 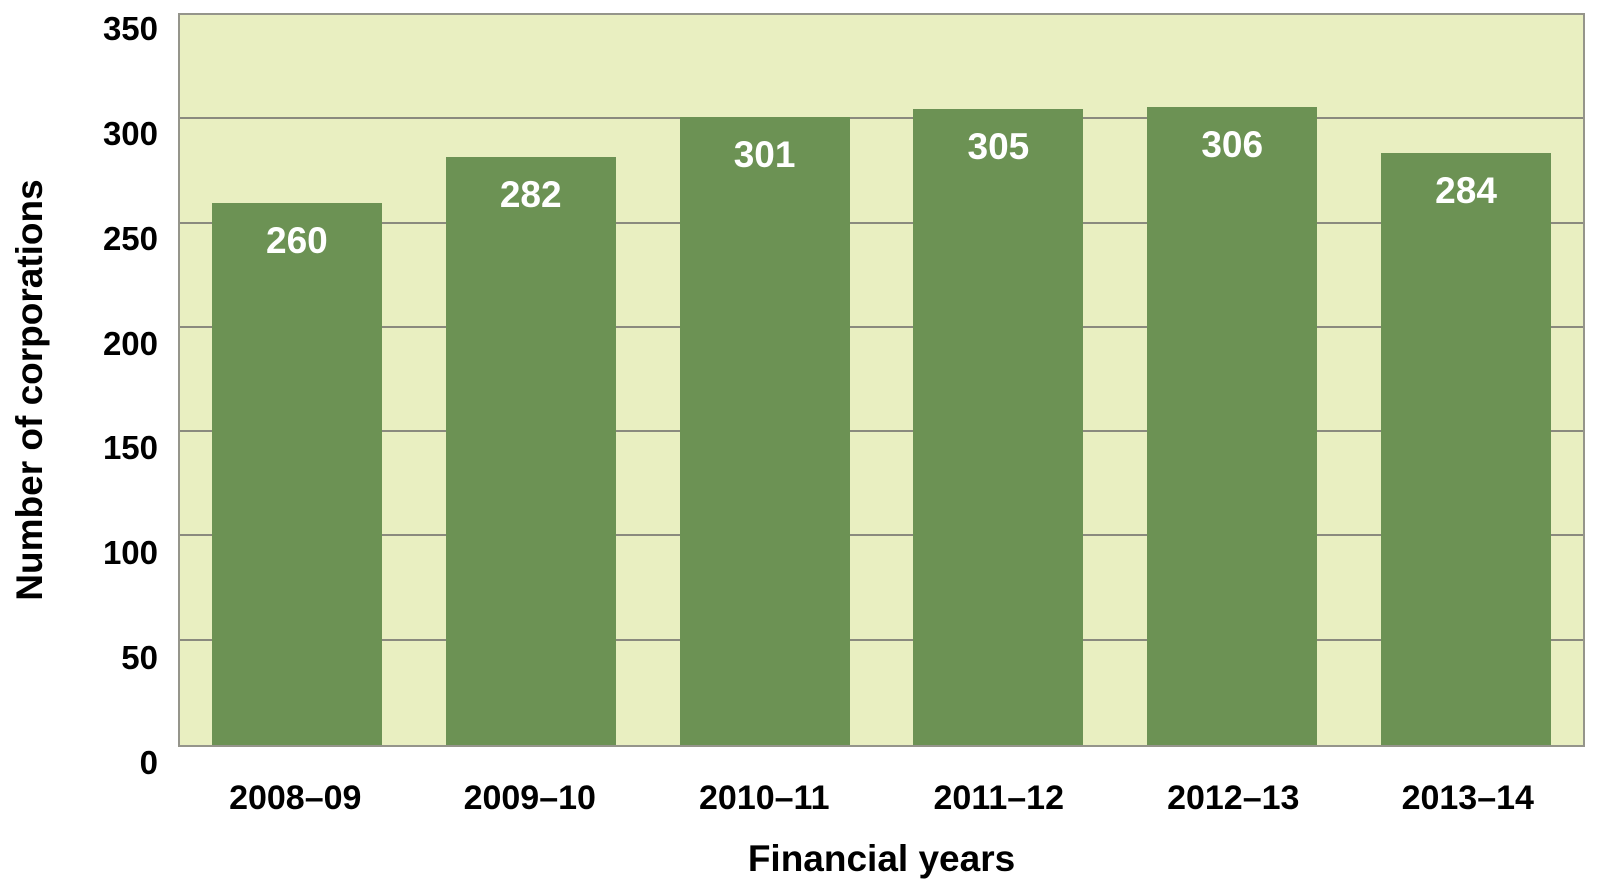 What do you see at coordinates (764, 798) in the screenshot?
I see `x-tick-label-2010–11: 2010–11` at bounding box center [764, 798].